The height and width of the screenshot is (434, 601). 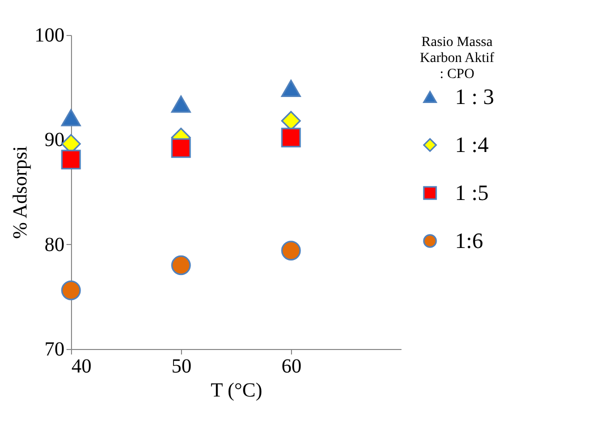 What do you see at coordinates (54, 140) in the screenshot?
I see `y-tick-label: 90` at bounding box center [54, 140].